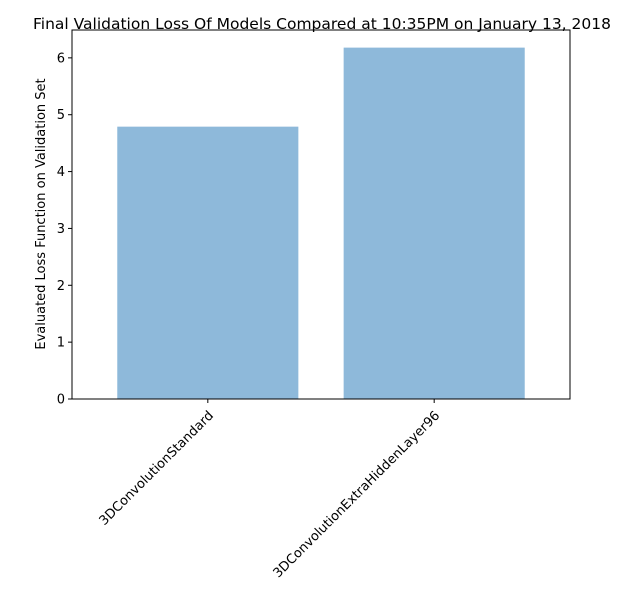 The width and height of the screenshot is (644, 602). Describe the element at coordinates (61, 58) in the screenshot. I see `y-tick-label: 6` at that location.